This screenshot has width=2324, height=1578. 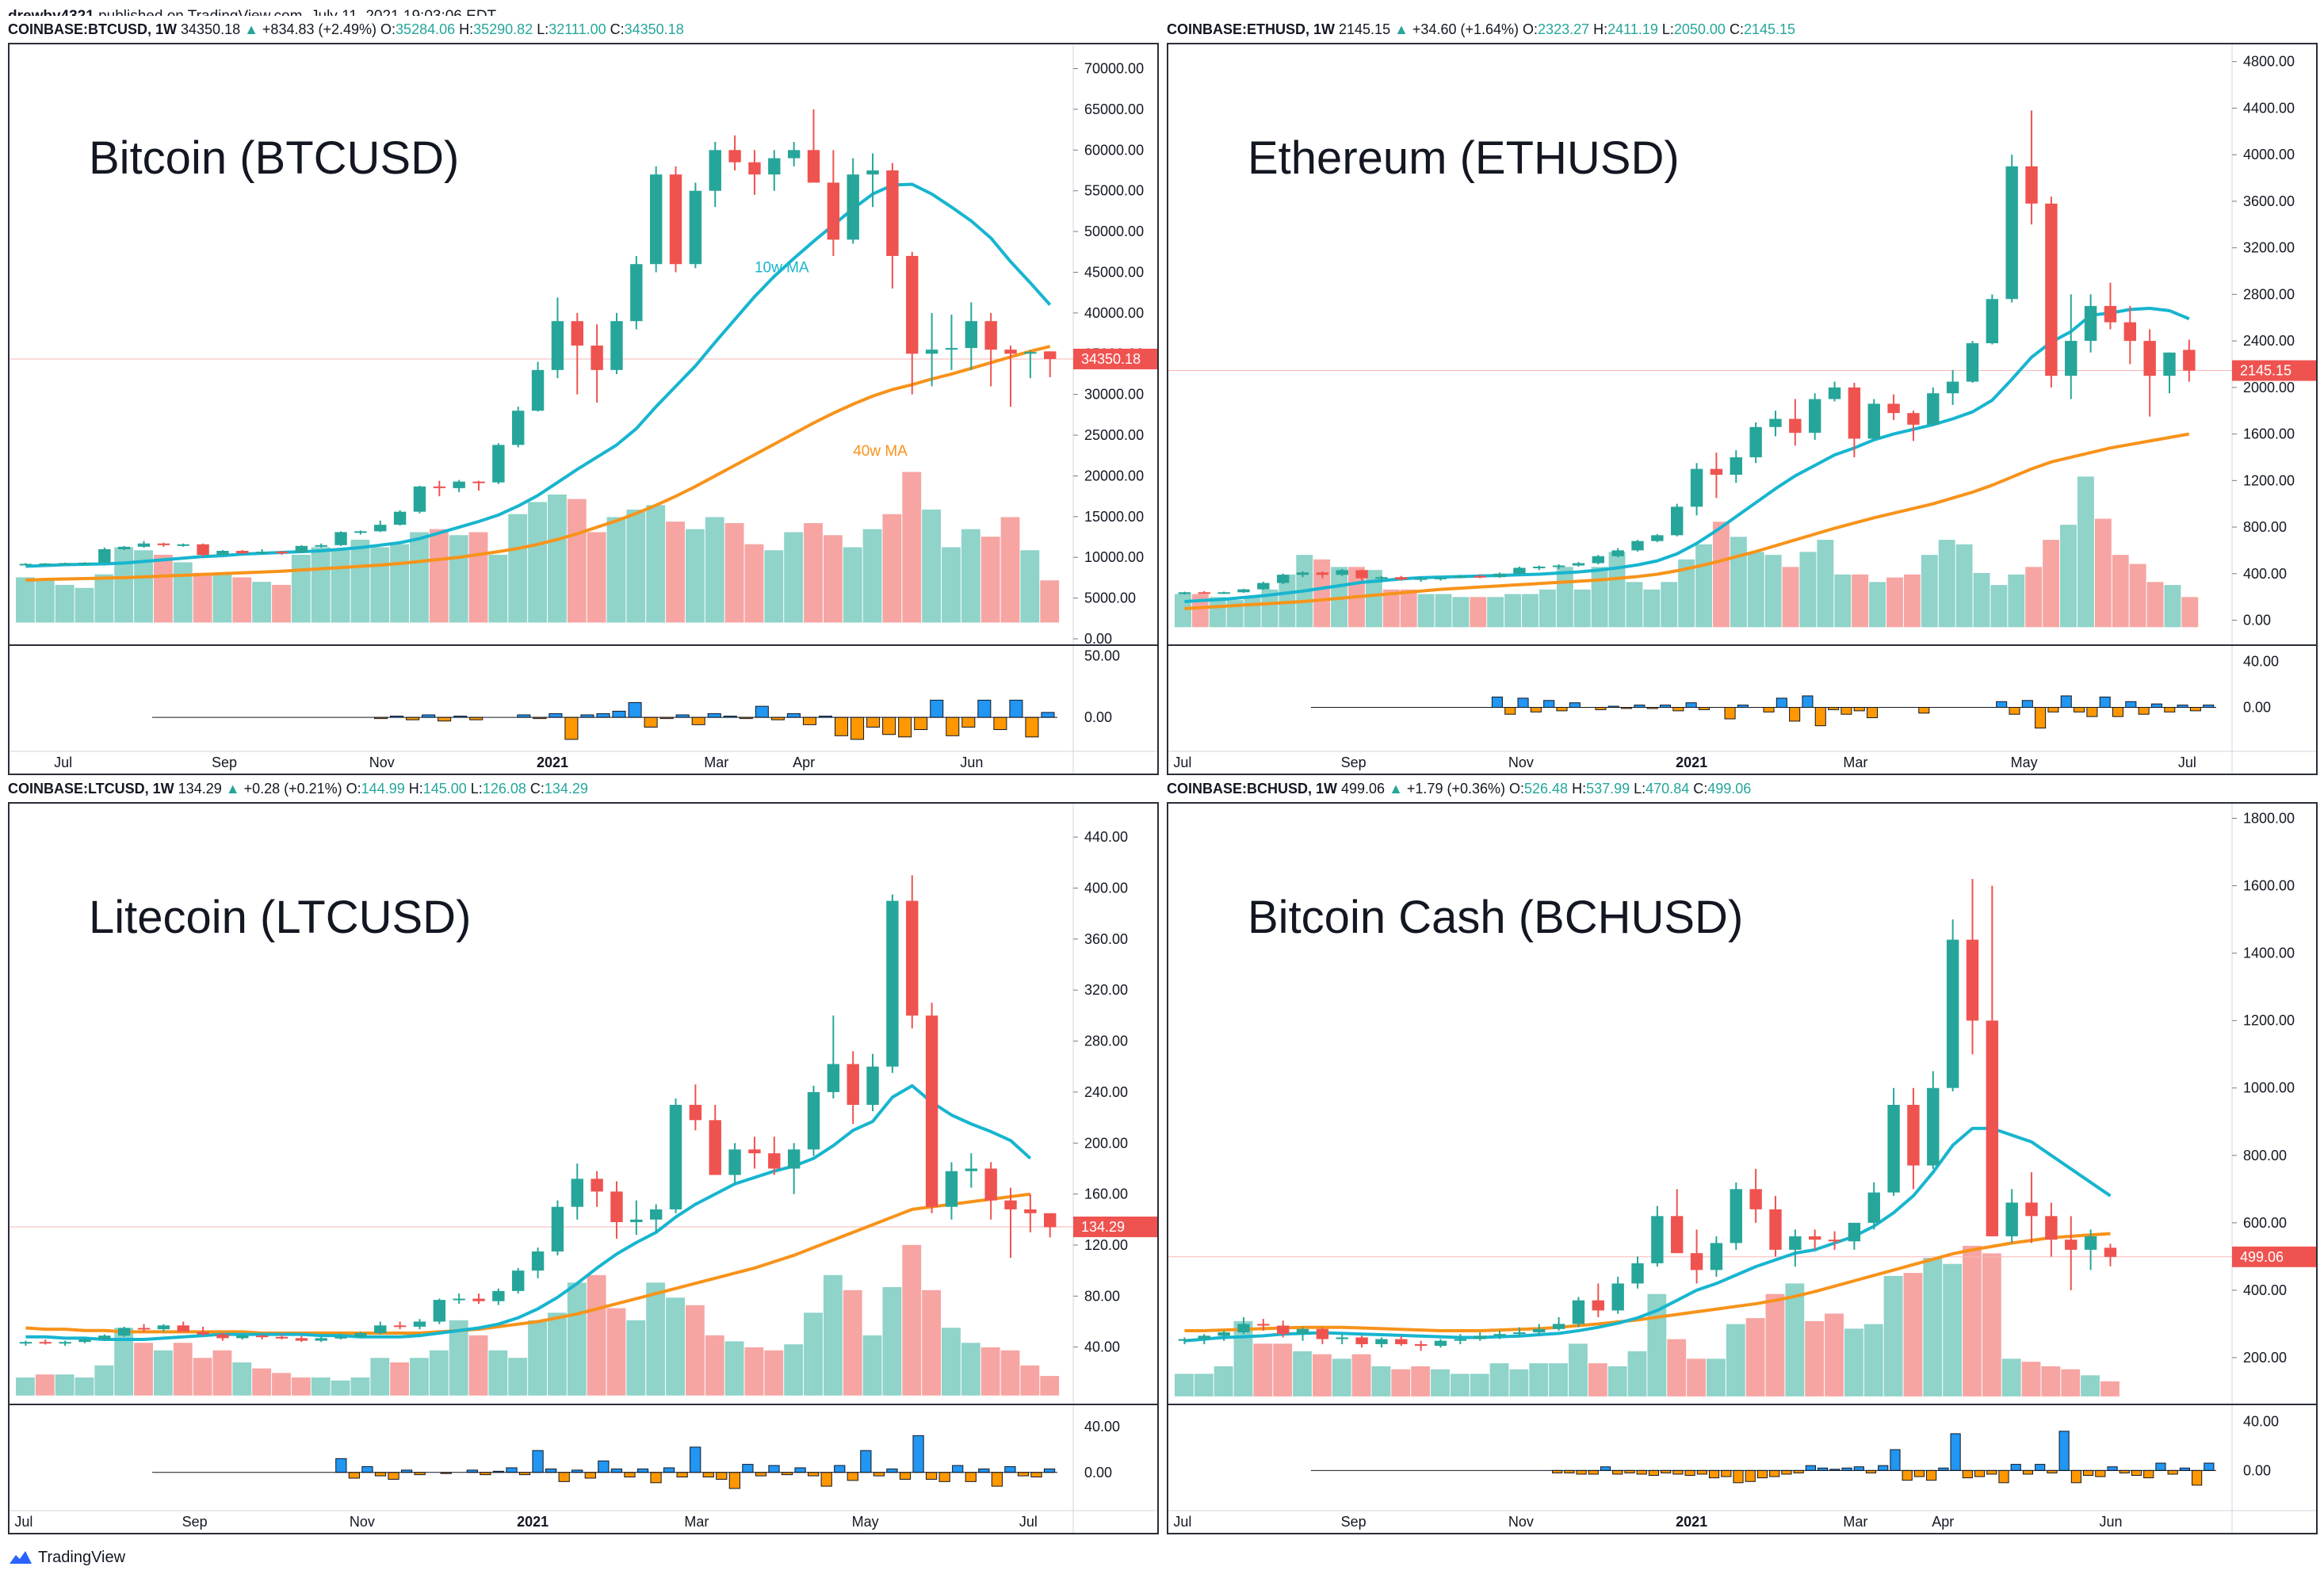 I want to click on price-change: +834.83 (+2.49%), so click(x=319, y=29).